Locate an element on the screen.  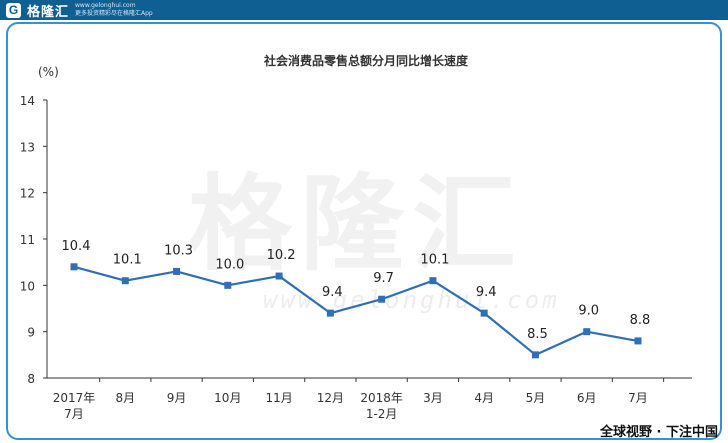
data-label: 9.0 is located at coordinates (588, 311).